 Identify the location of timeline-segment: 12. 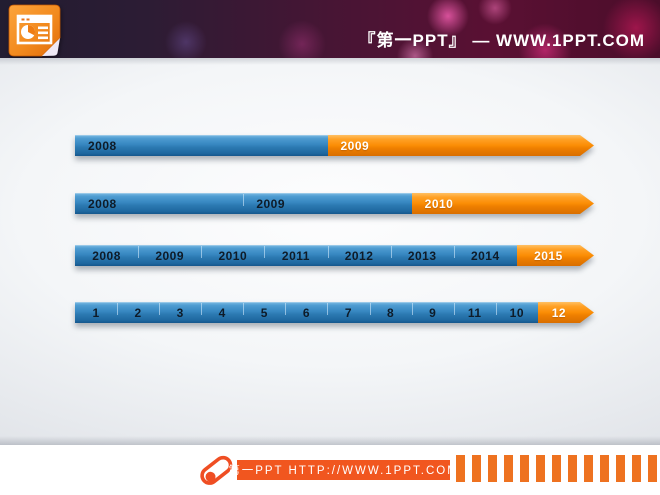
(566, 312).